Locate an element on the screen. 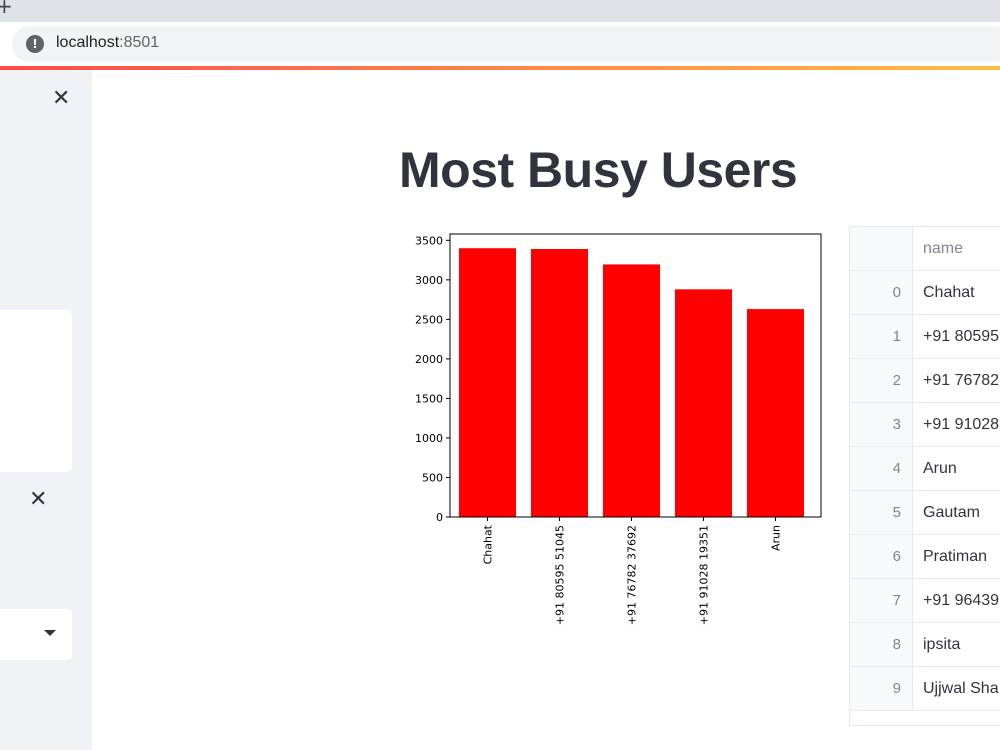 This screenshot has height=750, width=1000. name-cell: +91 96439 is located at coordinates (961, 600).